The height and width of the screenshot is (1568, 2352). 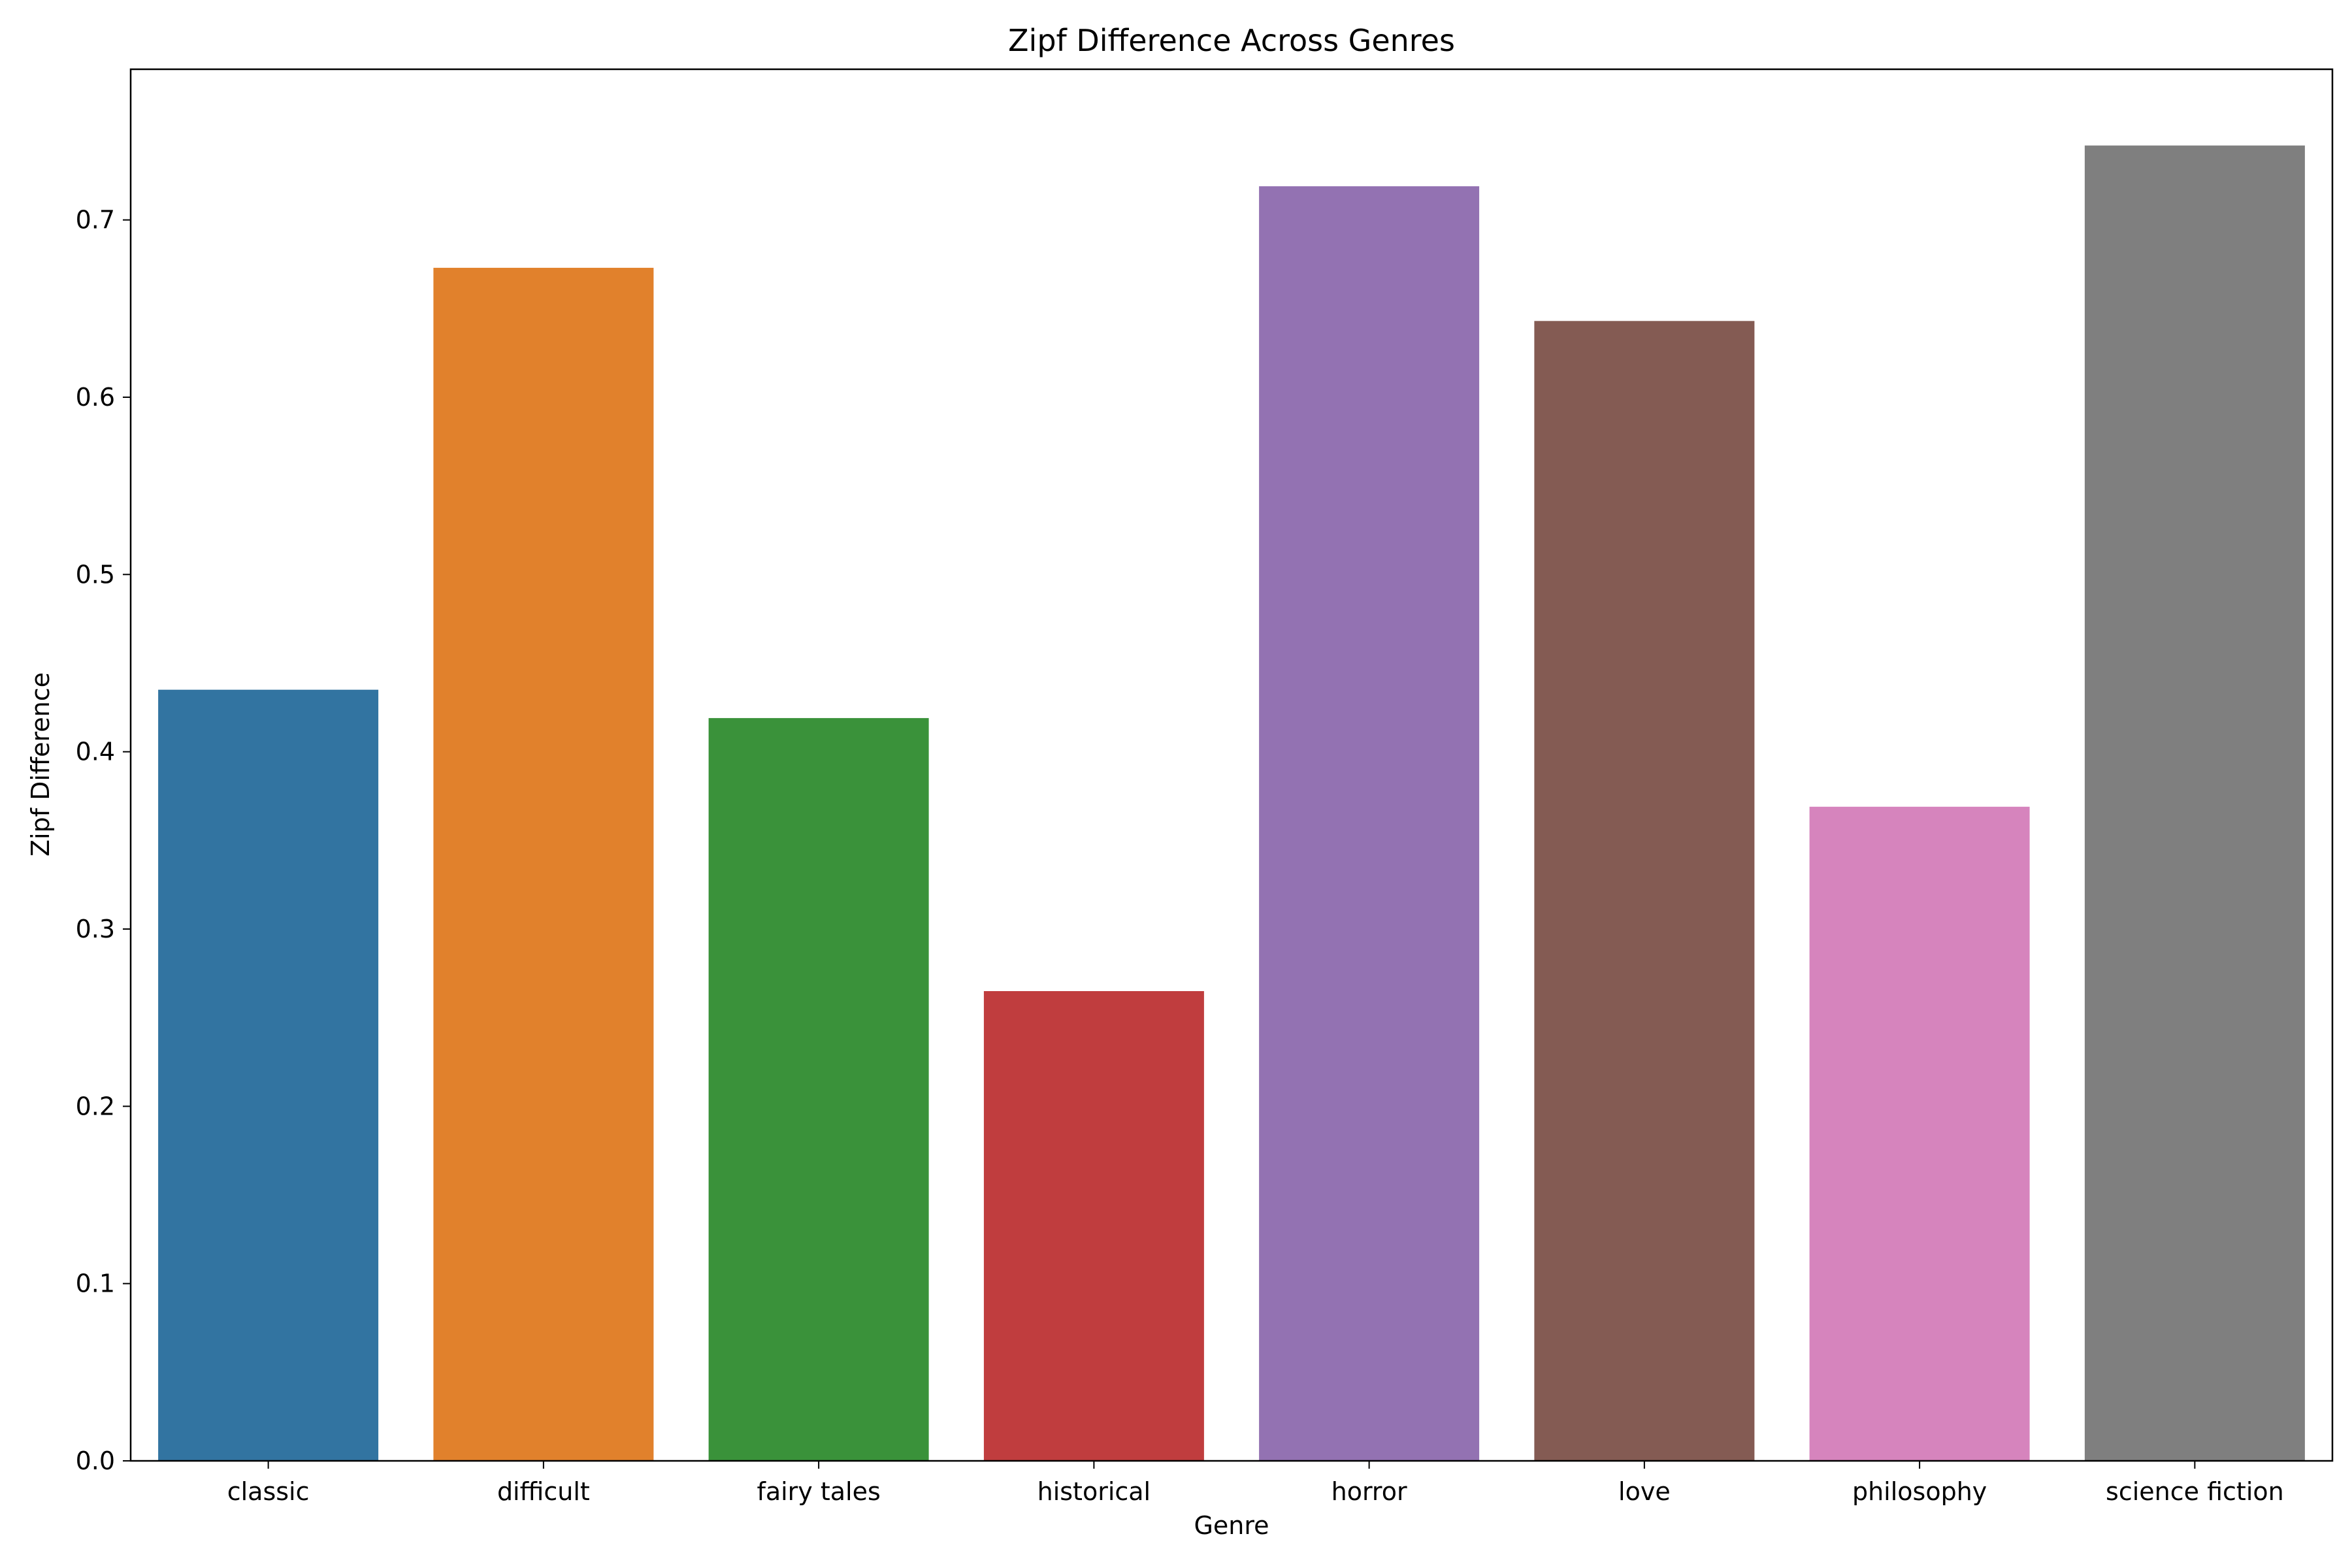 What do you see at coordinates (95, 1106) in the screenshot?
I see `y-tick-label: 0.2` at bounding box center [95, 1106].